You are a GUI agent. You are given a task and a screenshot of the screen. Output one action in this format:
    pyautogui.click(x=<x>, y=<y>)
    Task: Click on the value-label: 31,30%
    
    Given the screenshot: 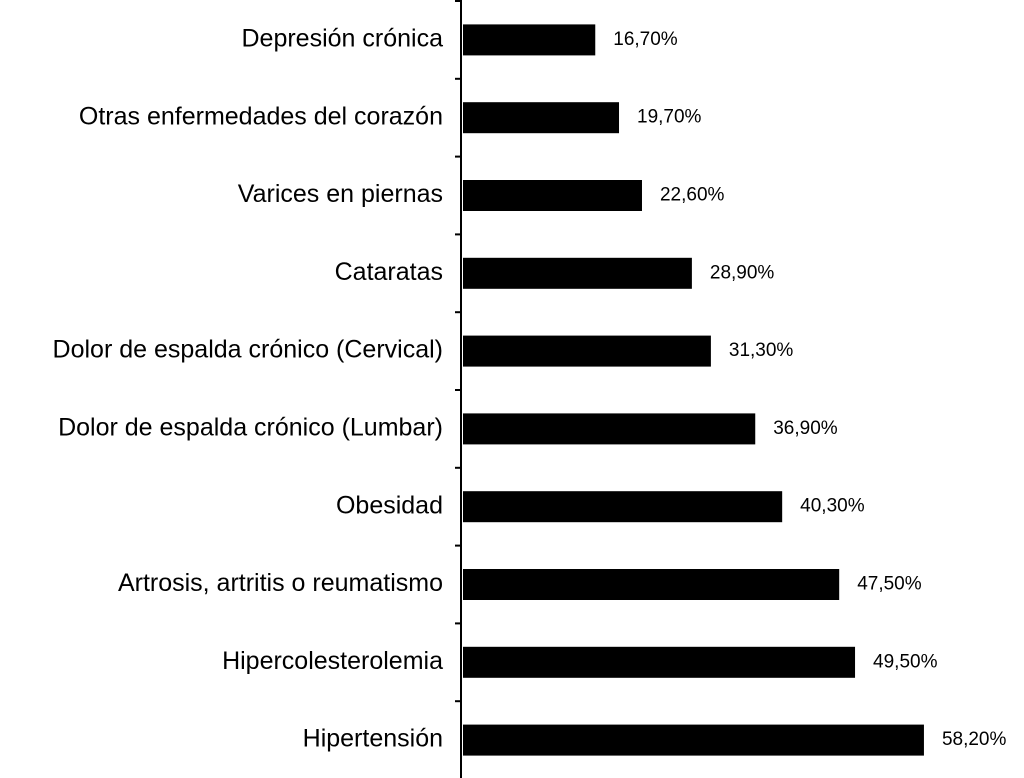 What is the action you would take?
    pyautogui.click(x=761, y=350)
    